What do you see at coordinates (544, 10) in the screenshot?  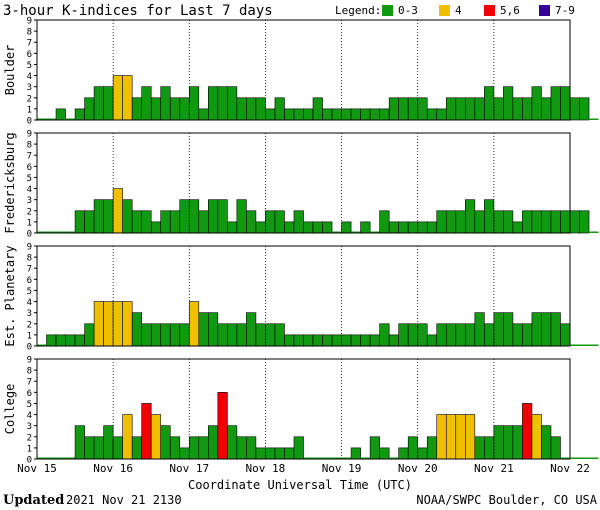 I see `legend-swatch` at bounding box center [544, 10].